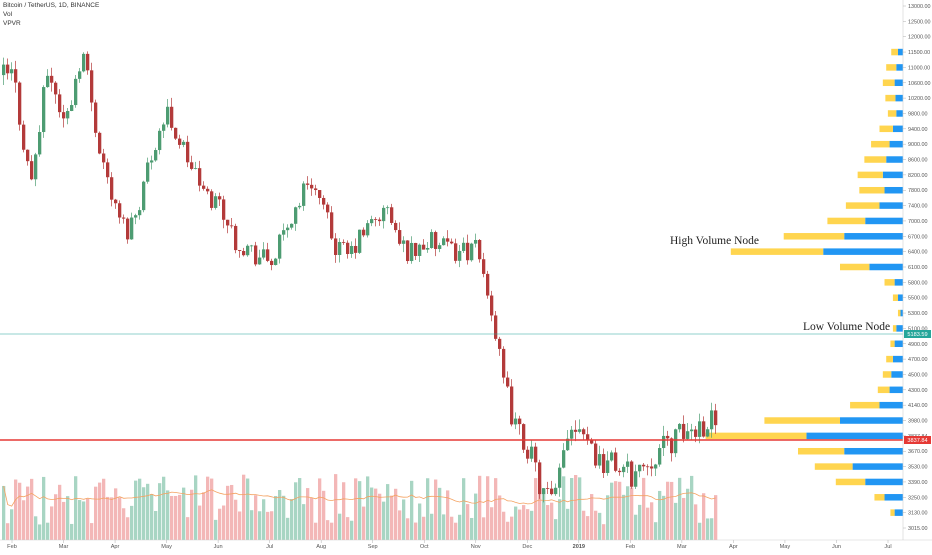  What do you see at coordinates (12, 23) in the screenshot?
I see `vpvr-indicator-label: VPVR` at bounding box center [12, 23].